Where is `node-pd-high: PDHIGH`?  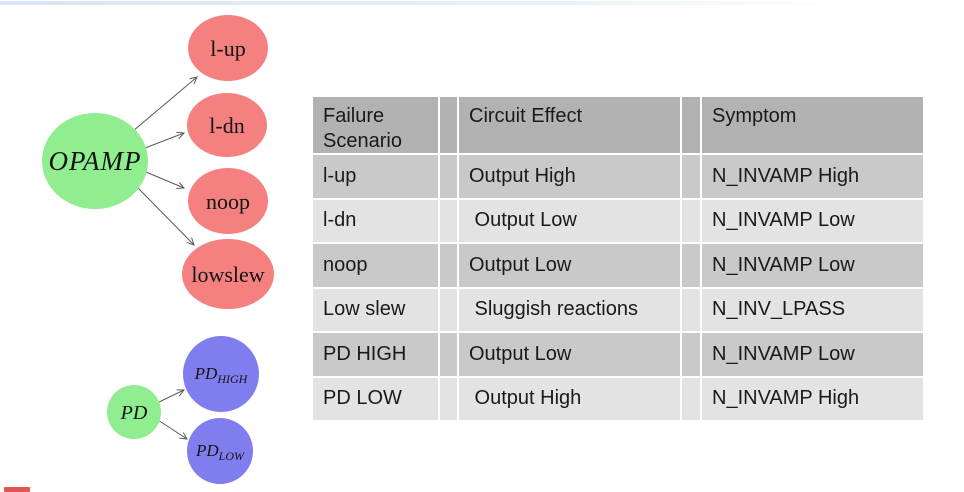 node-pd-high: PDHIGH is located at coordinates (221, 374).